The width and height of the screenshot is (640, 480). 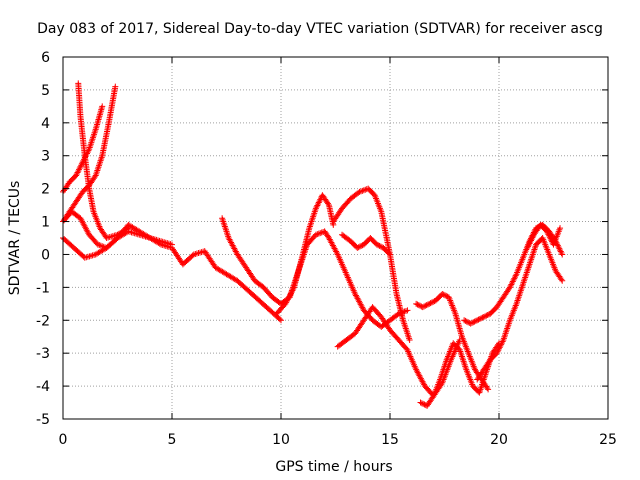 I want to click on y-tick-label: 3, so click(x=45, y=157).